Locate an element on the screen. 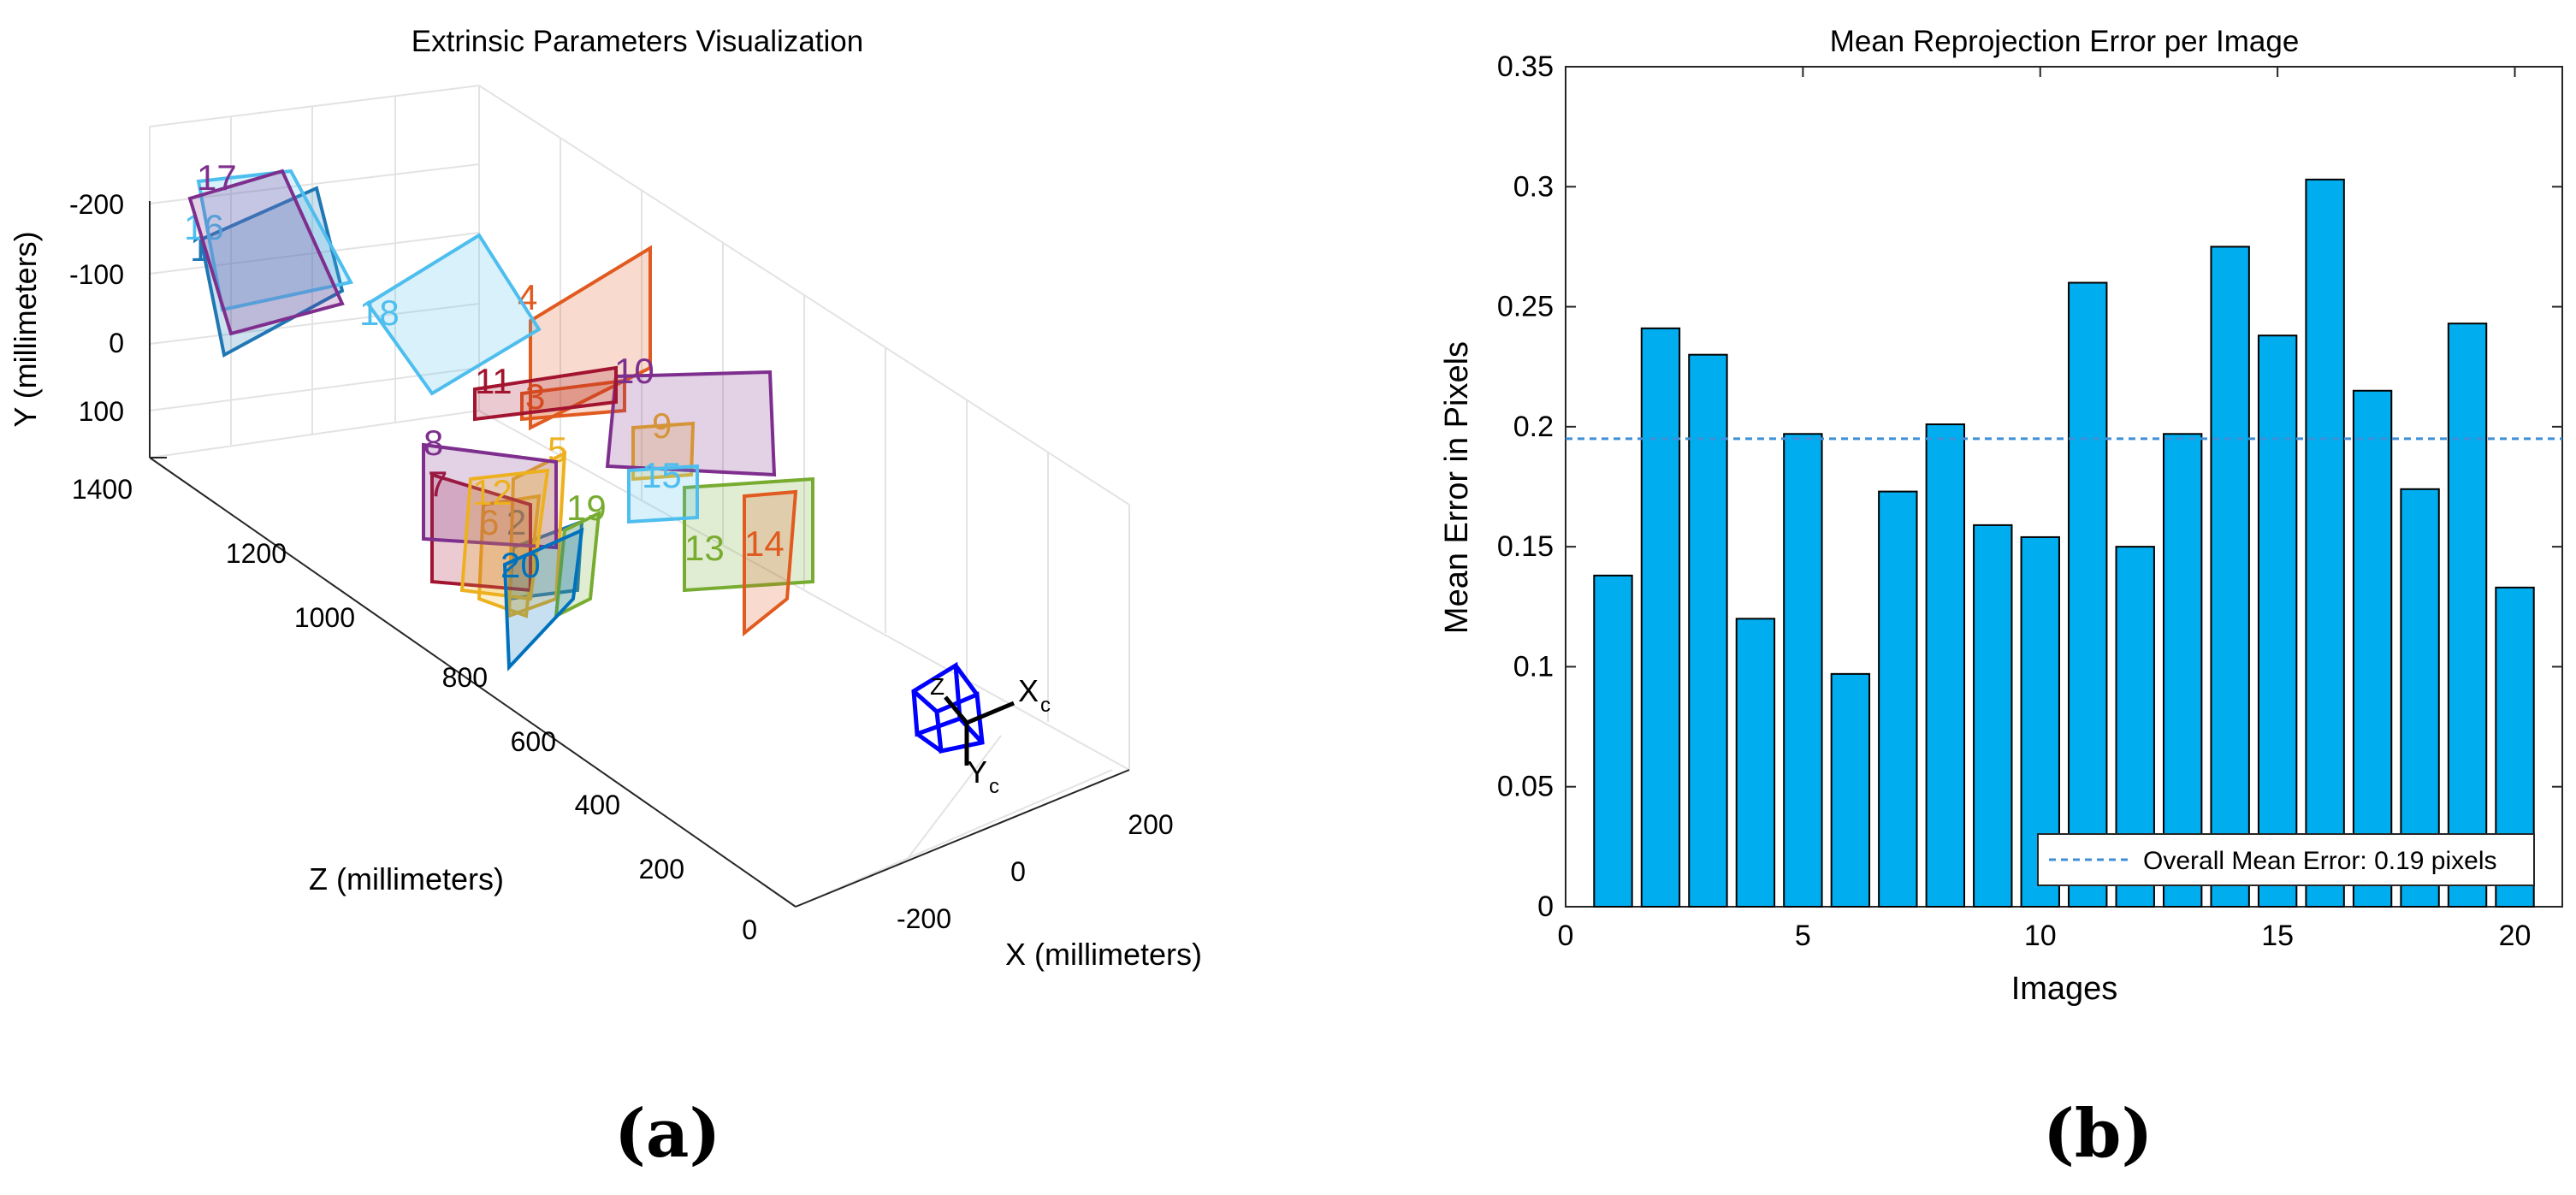  board-label-14: 14 is located at coordinates (764, 544).